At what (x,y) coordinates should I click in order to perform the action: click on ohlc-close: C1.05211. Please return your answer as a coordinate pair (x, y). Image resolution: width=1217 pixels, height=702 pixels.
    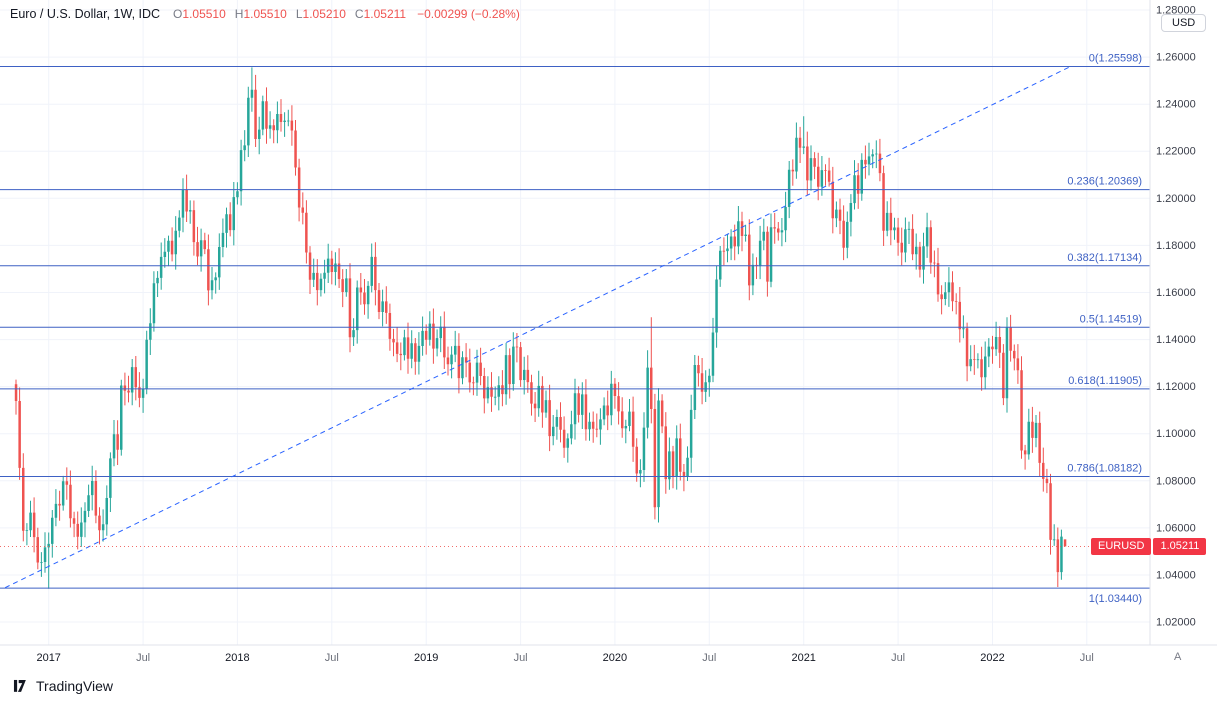
    Looking at the image, I should click on (380, 14).